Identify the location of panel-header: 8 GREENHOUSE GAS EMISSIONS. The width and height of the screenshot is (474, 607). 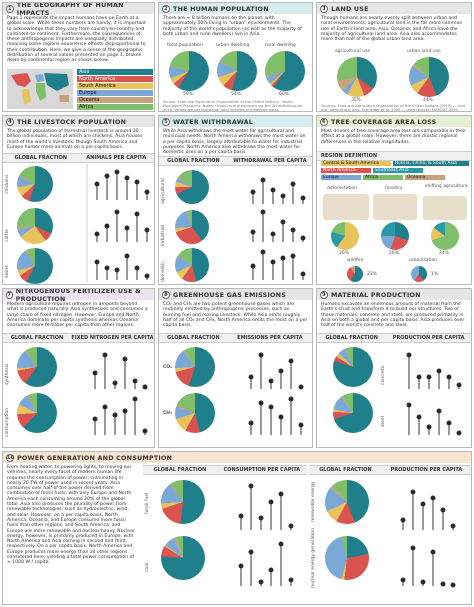
(235, 294).